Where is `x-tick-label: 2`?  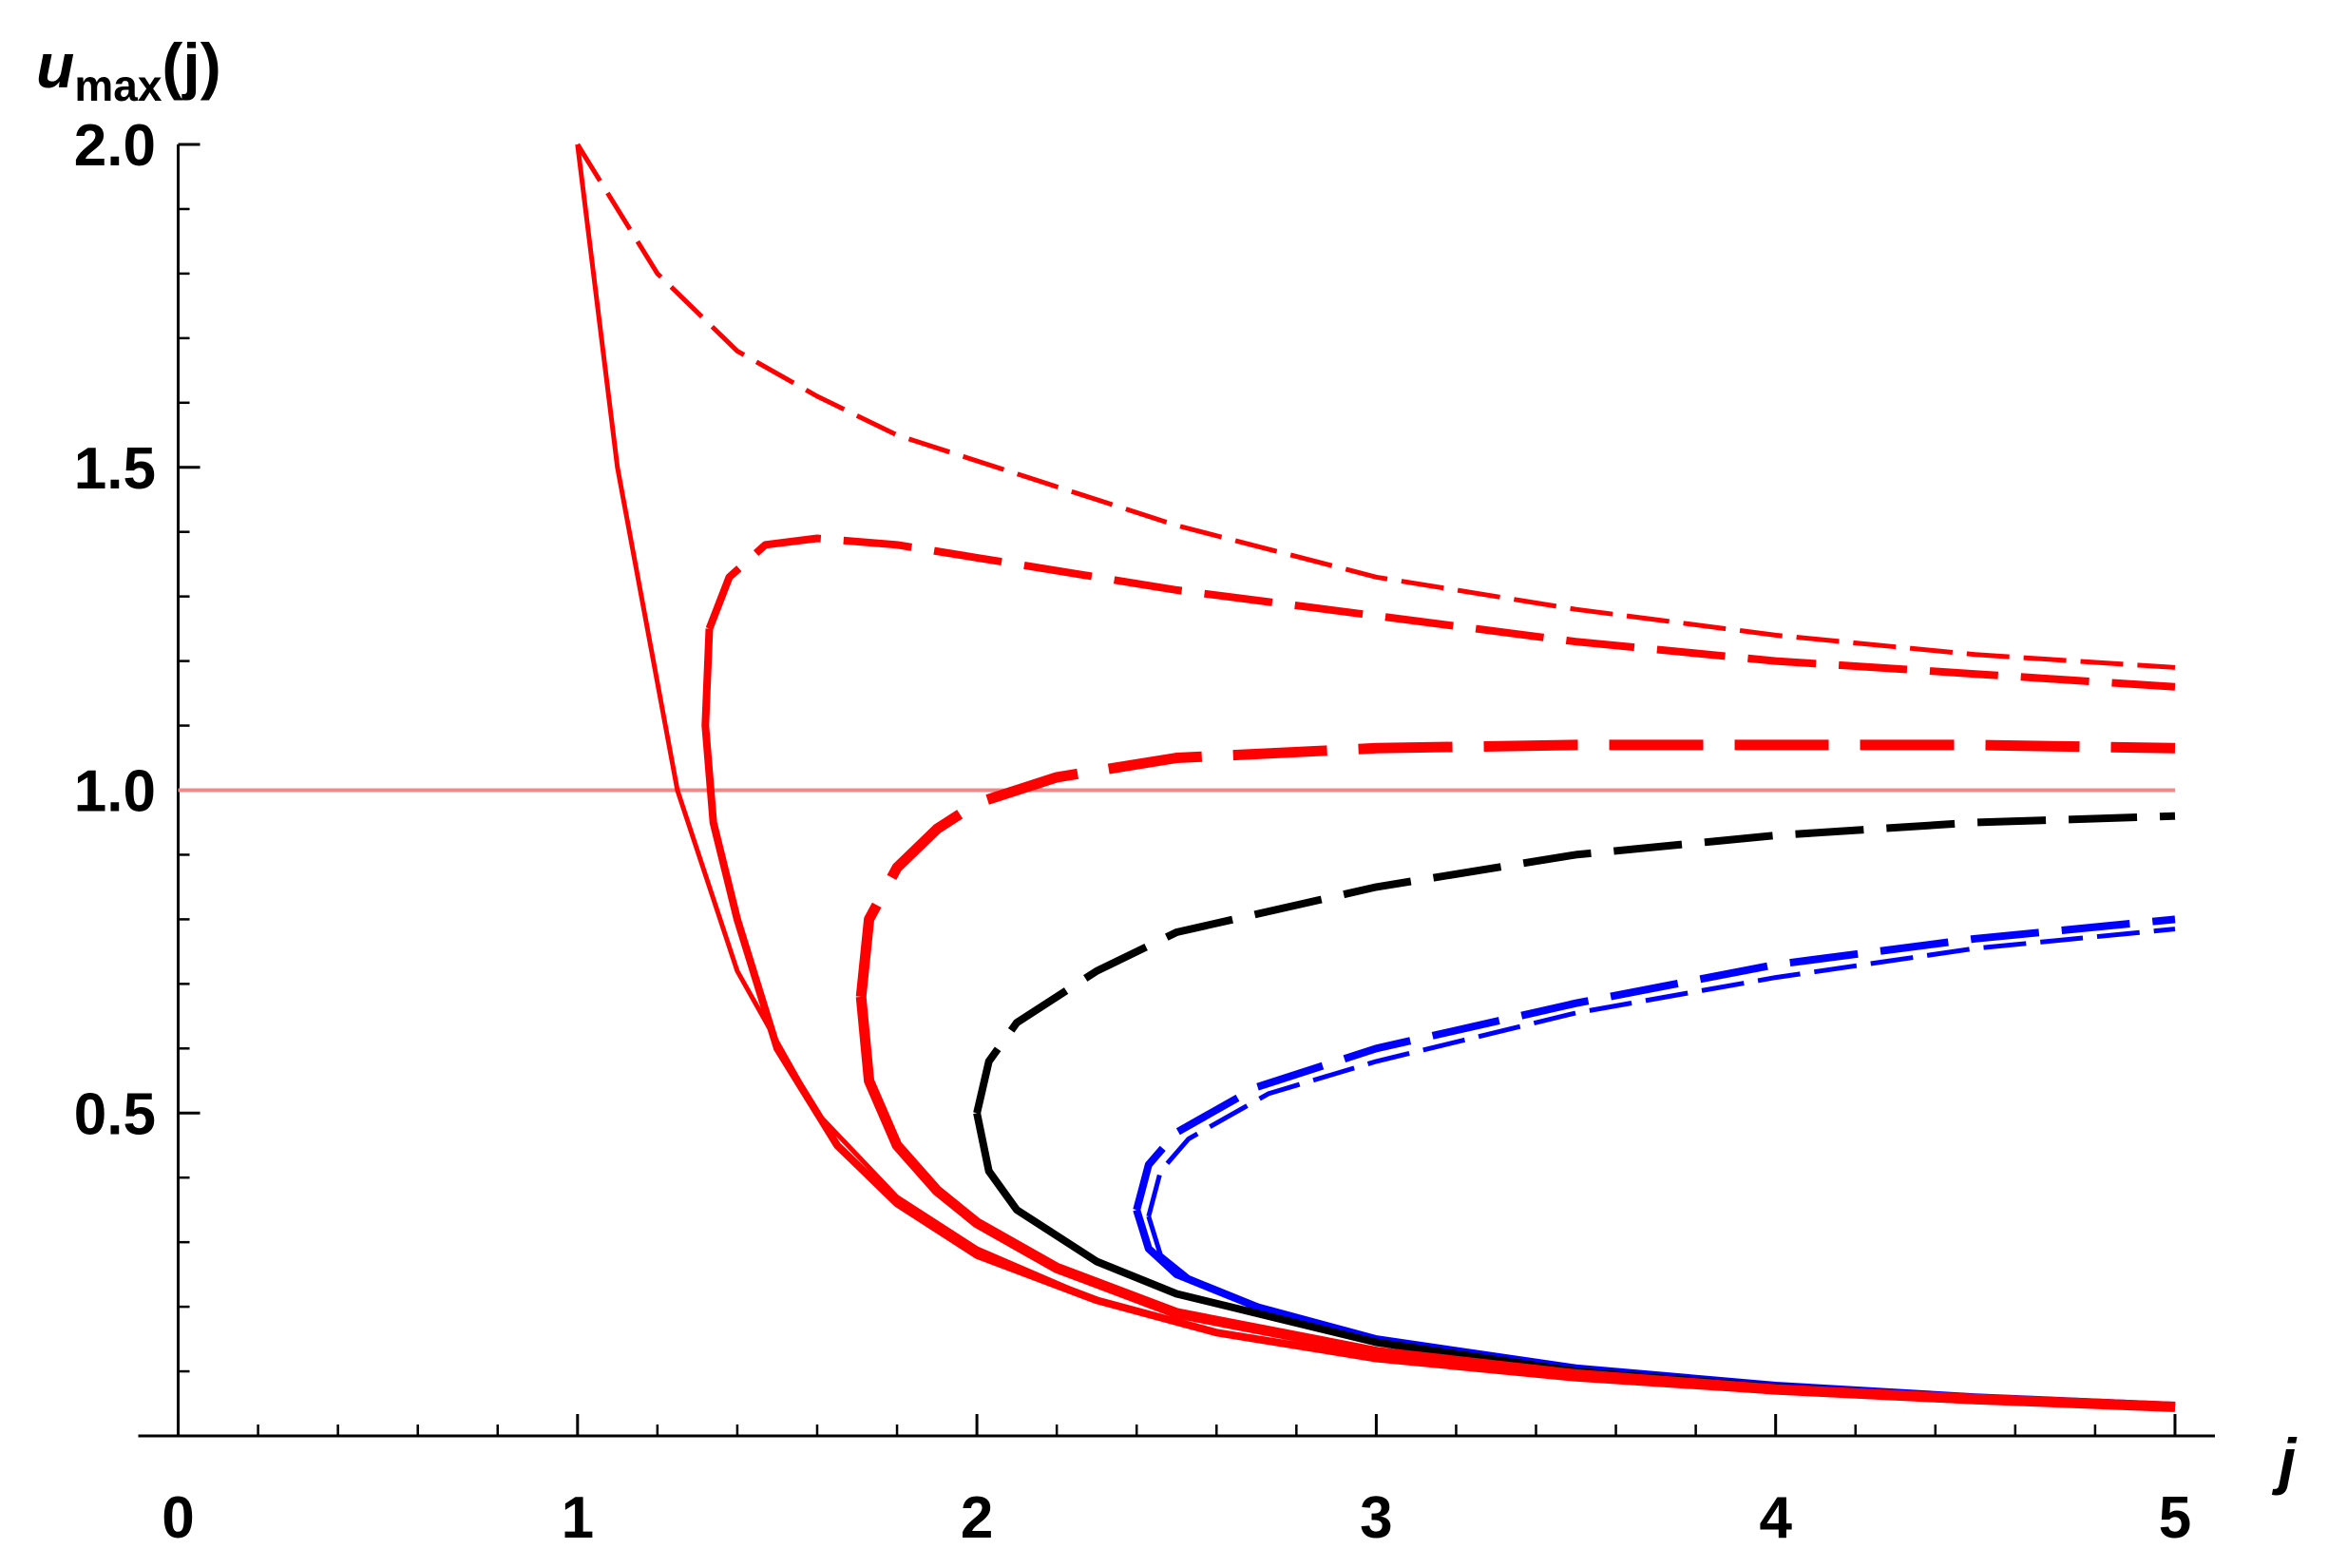
x-tick-label: 2 is located at coordinates (977, 1518).